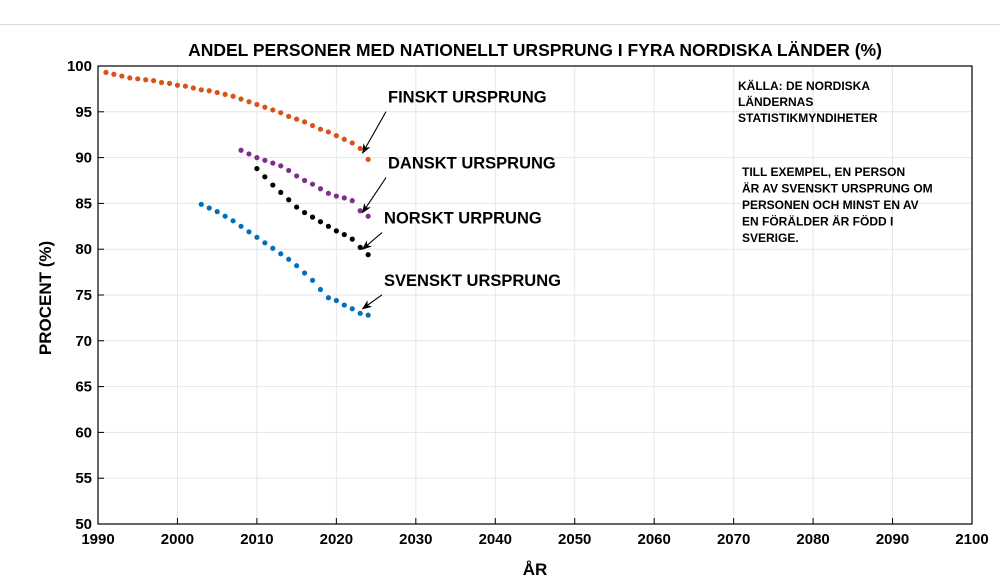  I want to click on annotation-label: NORSKT URPRUNG, so click(463, 219).